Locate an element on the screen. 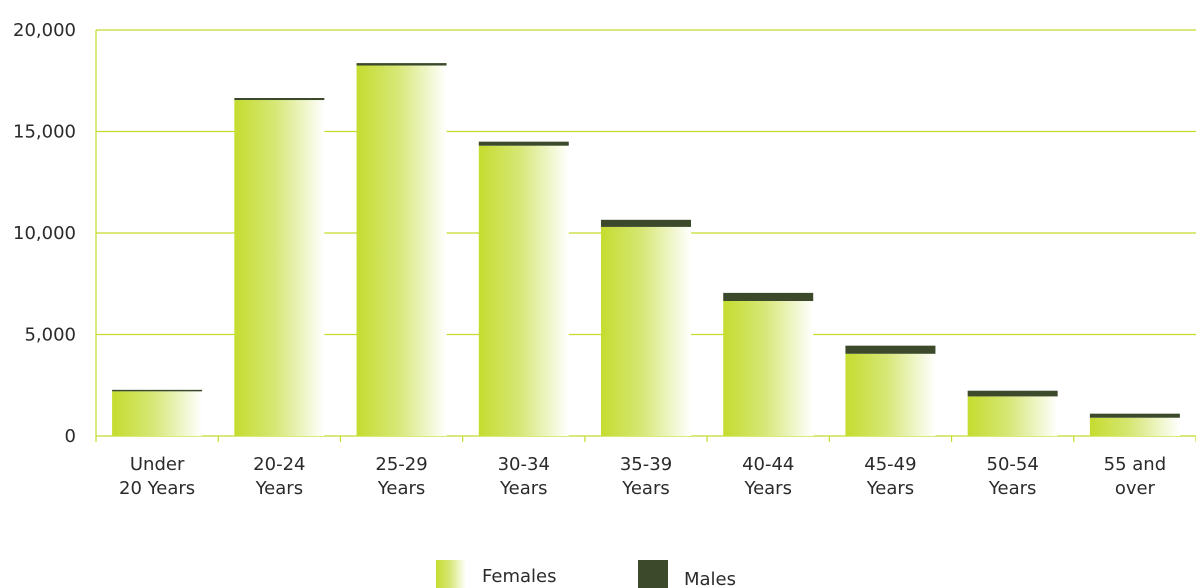  y-tick-label: 15,000 is located at coordinates (44, 132).